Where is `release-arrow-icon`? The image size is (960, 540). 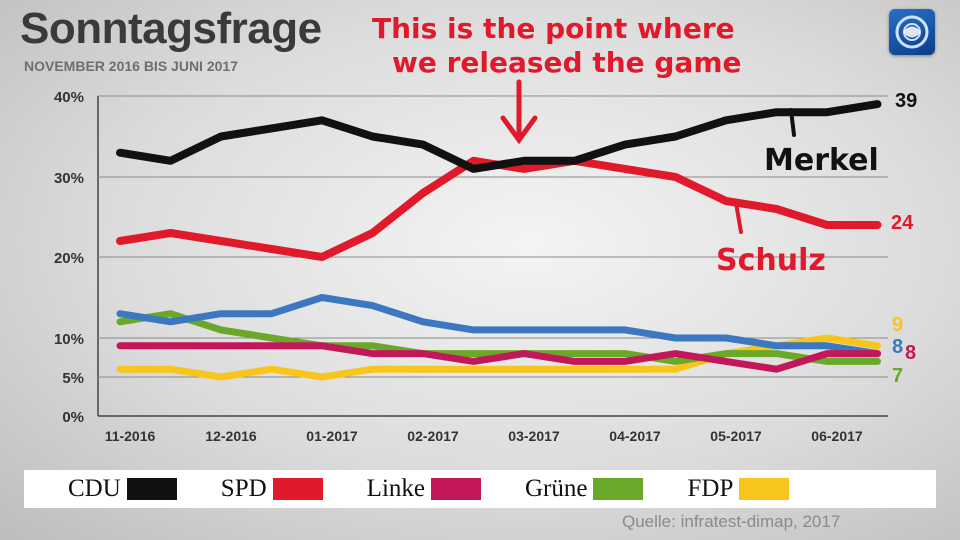 release-arrow-icon is located at coordinates (519, 112).